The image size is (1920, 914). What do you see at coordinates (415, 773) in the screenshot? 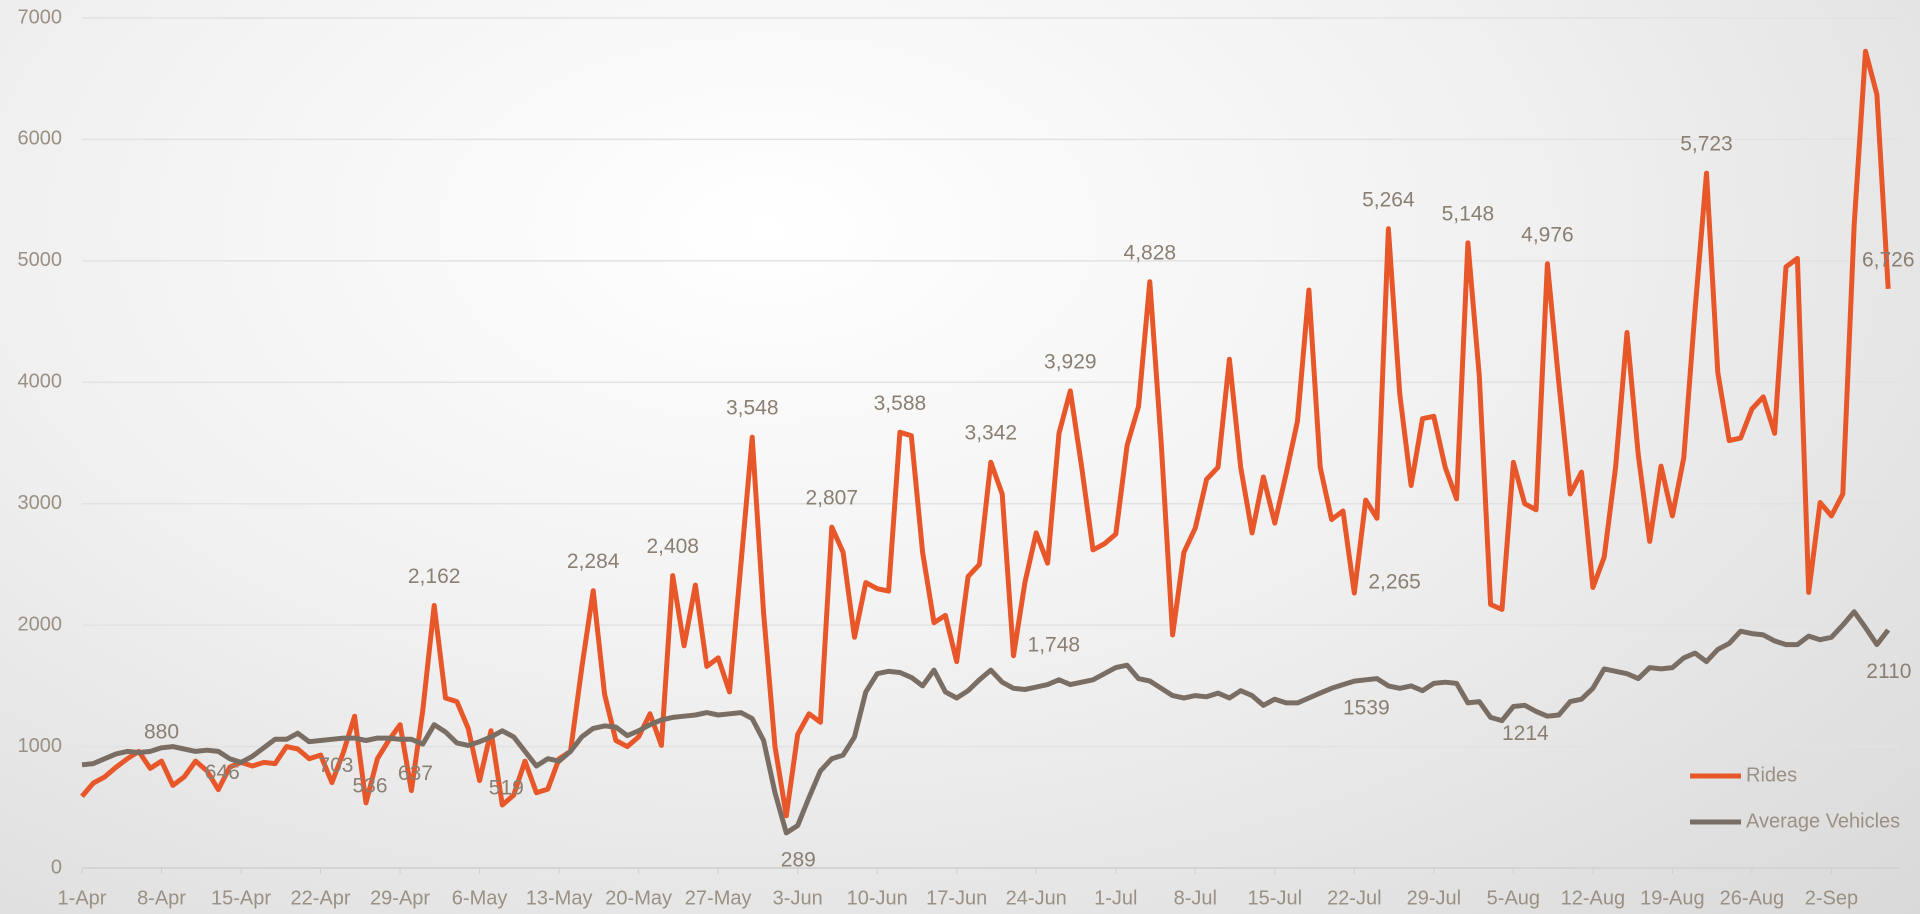
I see `data-label: 637` at bounding box center [415, 773].